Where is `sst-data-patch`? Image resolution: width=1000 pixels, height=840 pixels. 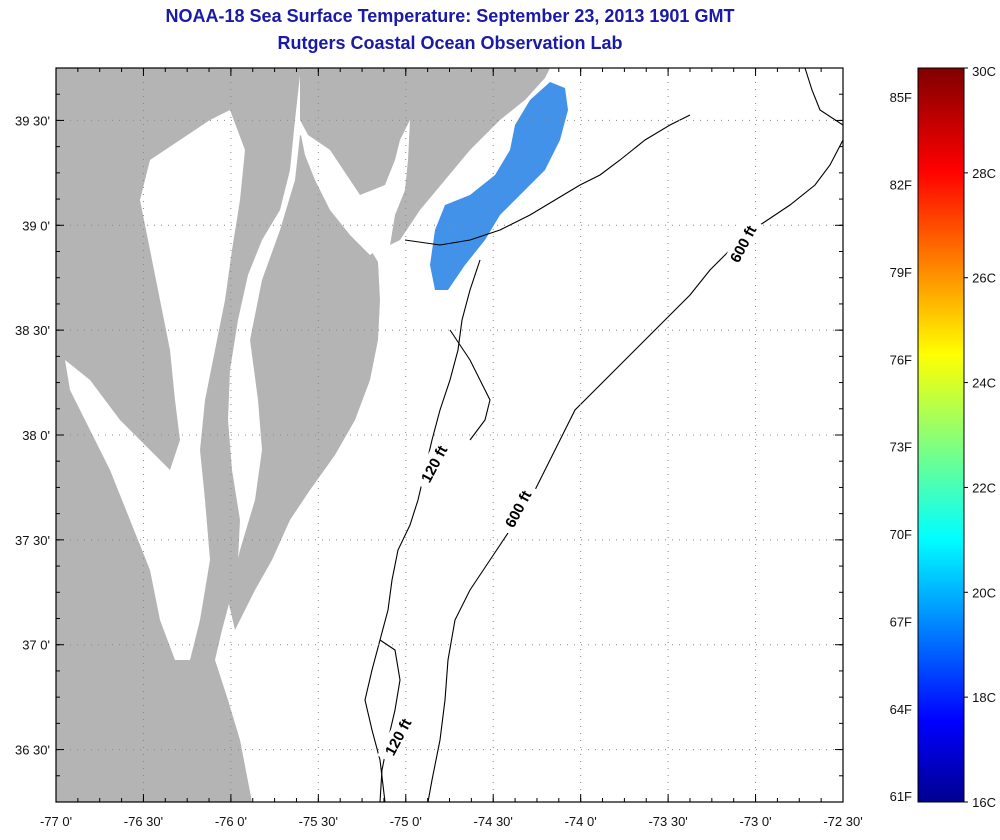 sst-data-patch is located at coordinates (499, 186).